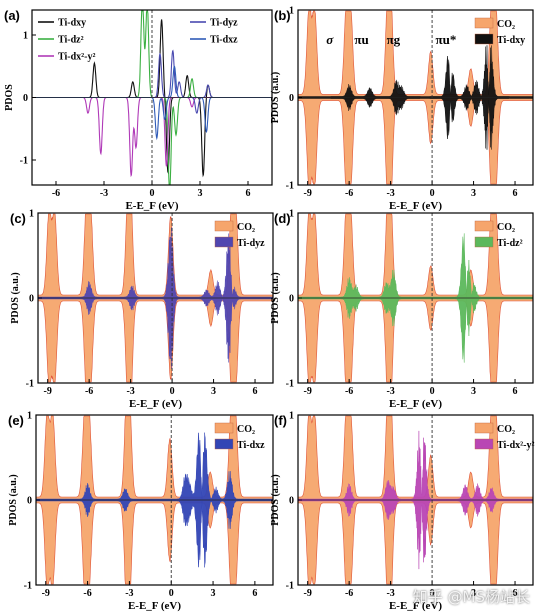 This screenshot has width=540, height=615. What do you see at coordinates (18, 218) in the screenshot?
I see `panel-label: (c)` at bounding box center [18, 218].